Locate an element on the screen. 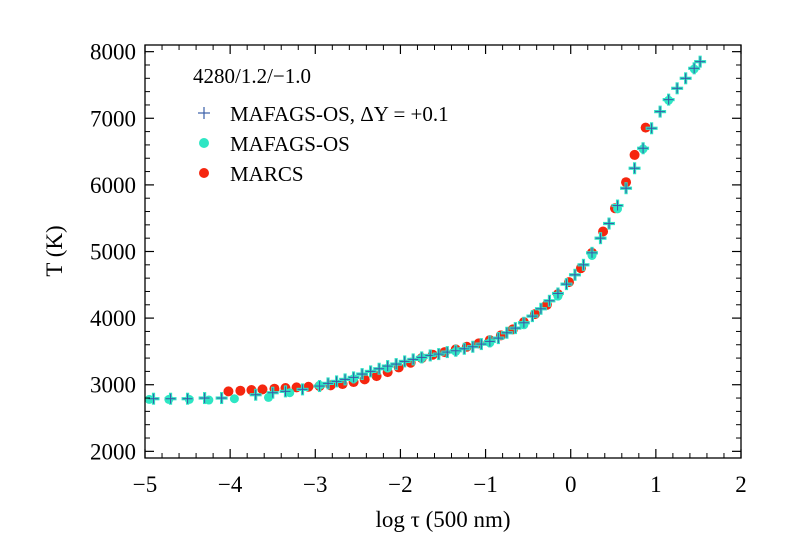 This screenshot has height=550, width=786. legend-circle-marker-mafags-os is located at coordinates (204, 143).